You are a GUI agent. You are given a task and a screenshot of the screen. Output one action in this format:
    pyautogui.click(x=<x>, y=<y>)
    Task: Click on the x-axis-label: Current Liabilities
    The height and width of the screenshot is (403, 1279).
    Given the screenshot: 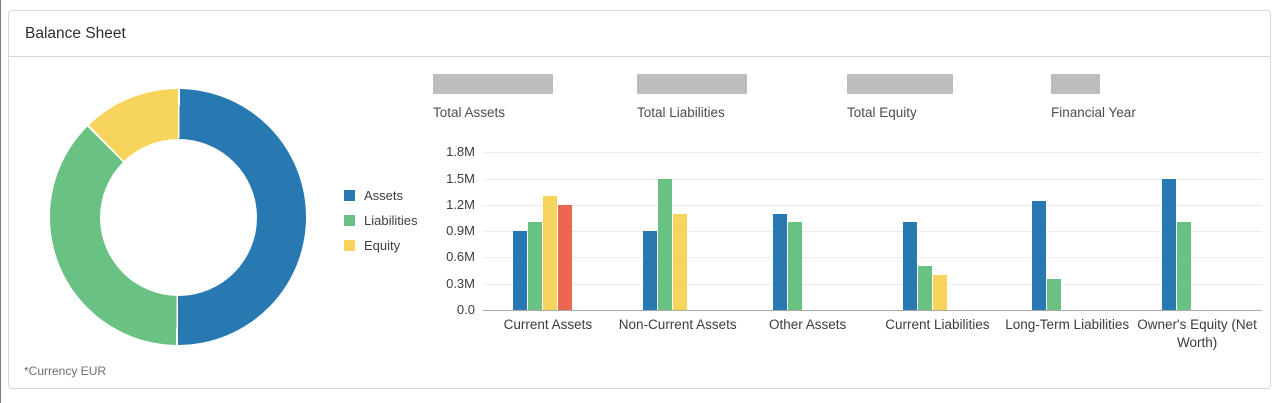 What is the action you would take?
    pyautogui.click(x=937, y=324)
    